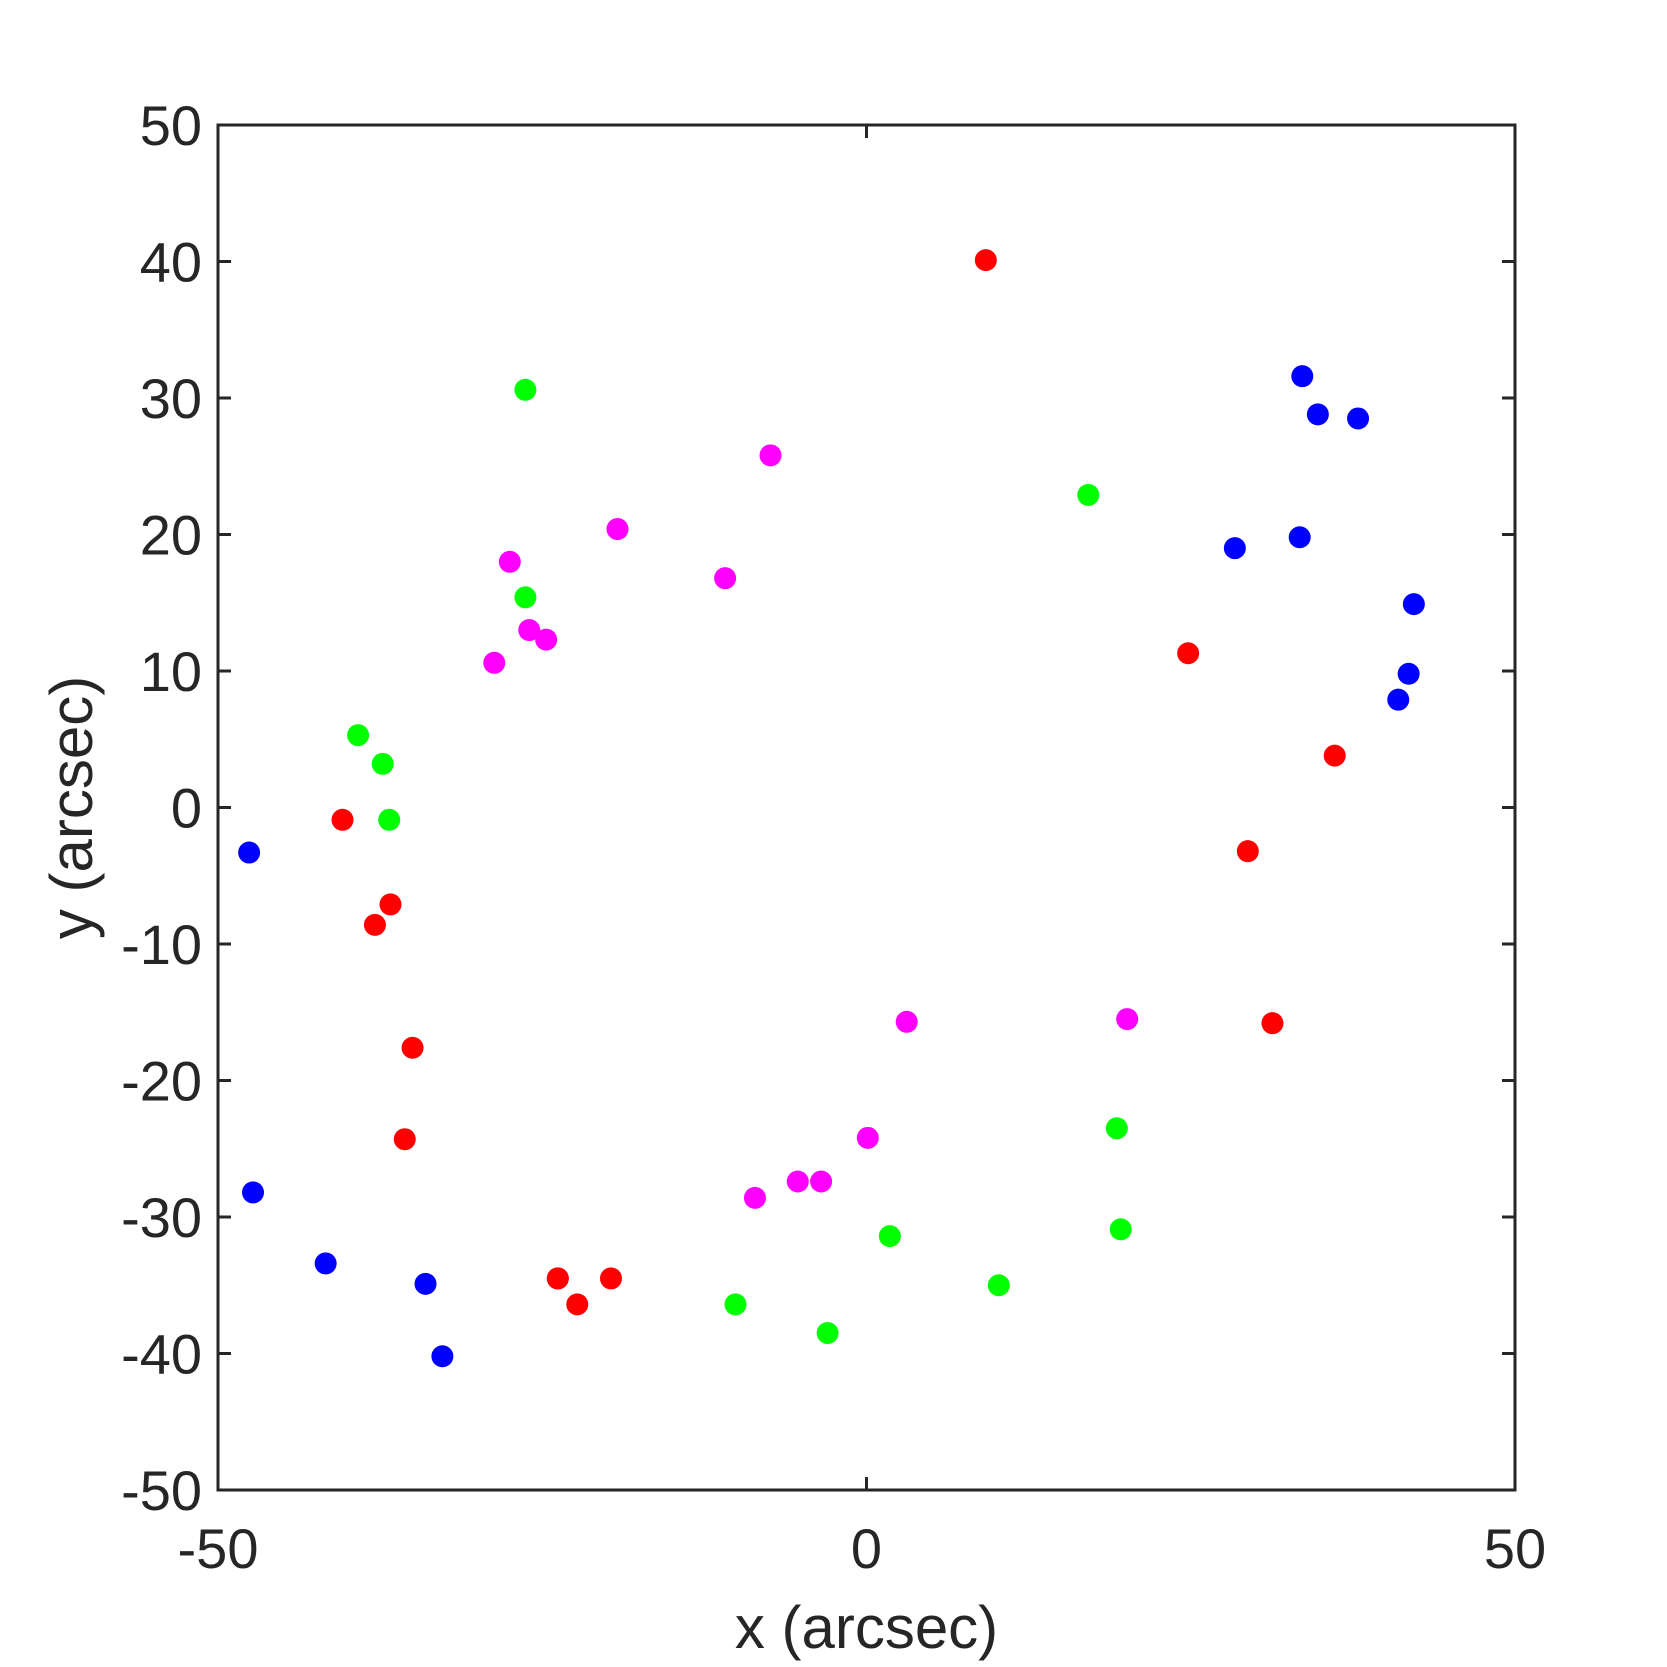 The width and height of the screenshot is (1667, 1667). I want to click on y-tick-label: 40, so click(171, 262).